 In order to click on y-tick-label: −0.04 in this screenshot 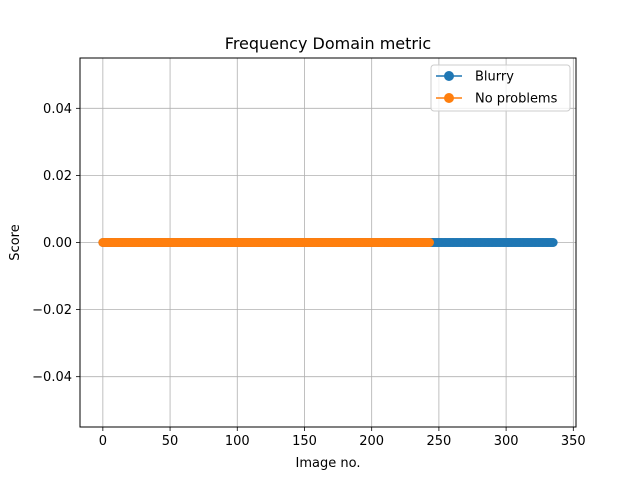, I will do `click(52, 377)`.